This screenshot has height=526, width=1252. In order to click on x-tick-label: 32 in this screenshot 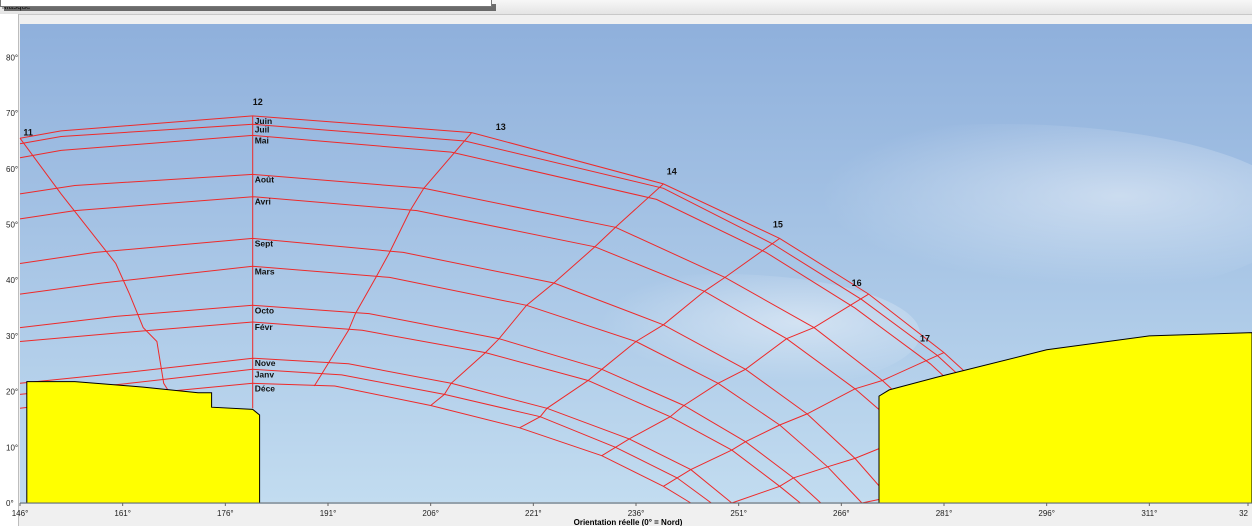, I will do `click(1243, 513)`.